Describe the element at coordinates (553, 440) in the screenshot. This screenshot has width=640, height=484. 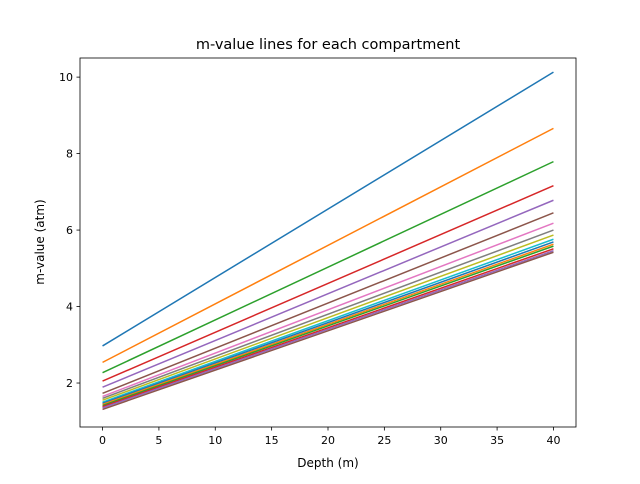
I see `x-tick-label: 40` at that location.